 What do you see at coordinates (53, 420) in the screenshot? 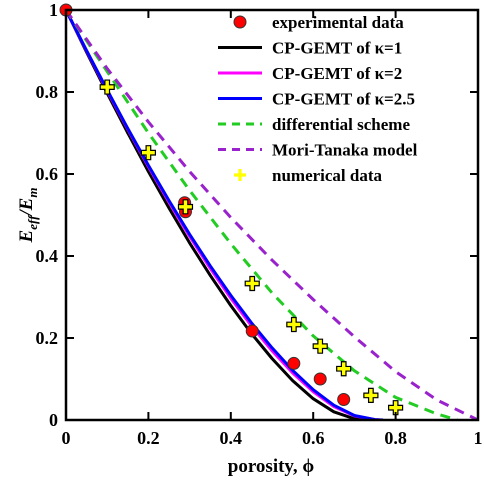
I see `y-tick-label: 0` at bounding box center [53, 420].